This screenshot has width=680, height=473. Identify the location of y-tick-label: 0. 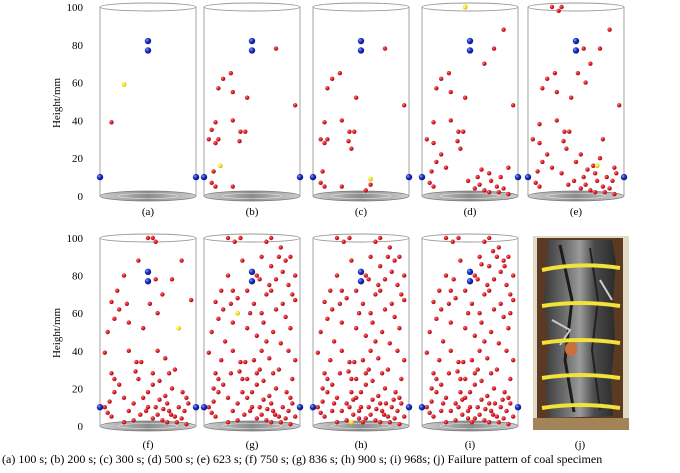
(81, 427).